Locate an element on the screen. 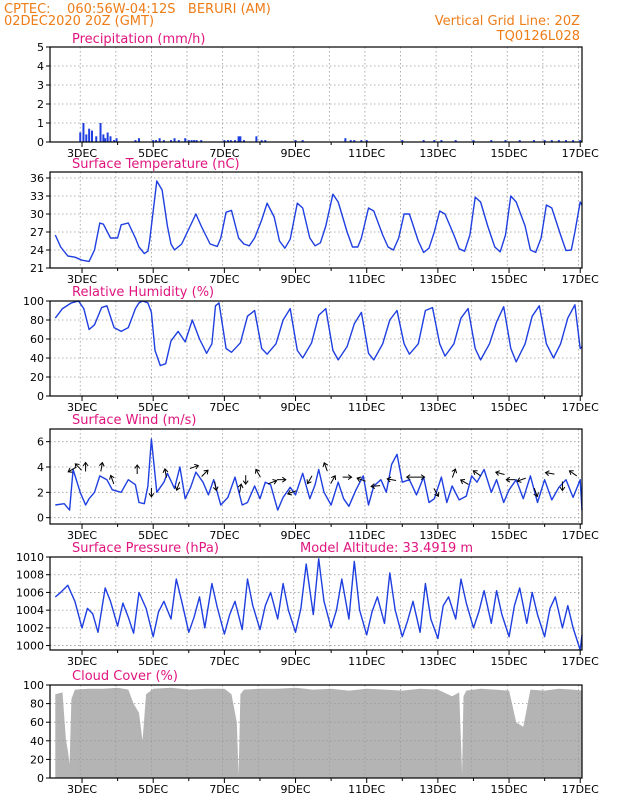 This screenshot has width=618, height=800. header-model-id: TQ0126L028 is located at coordinates (538, 36).